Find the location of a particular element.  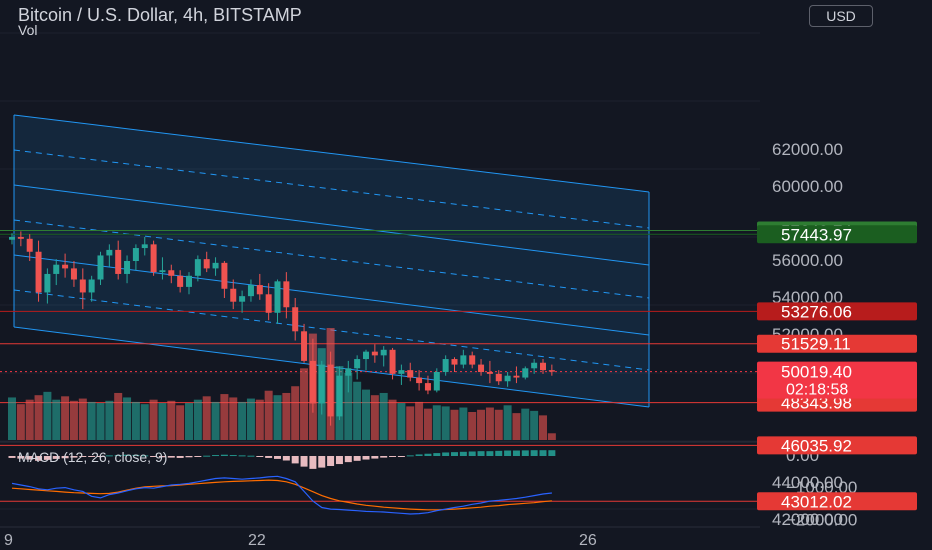

price-tick-label: 62000.00 is located at coordinates (807, 149).